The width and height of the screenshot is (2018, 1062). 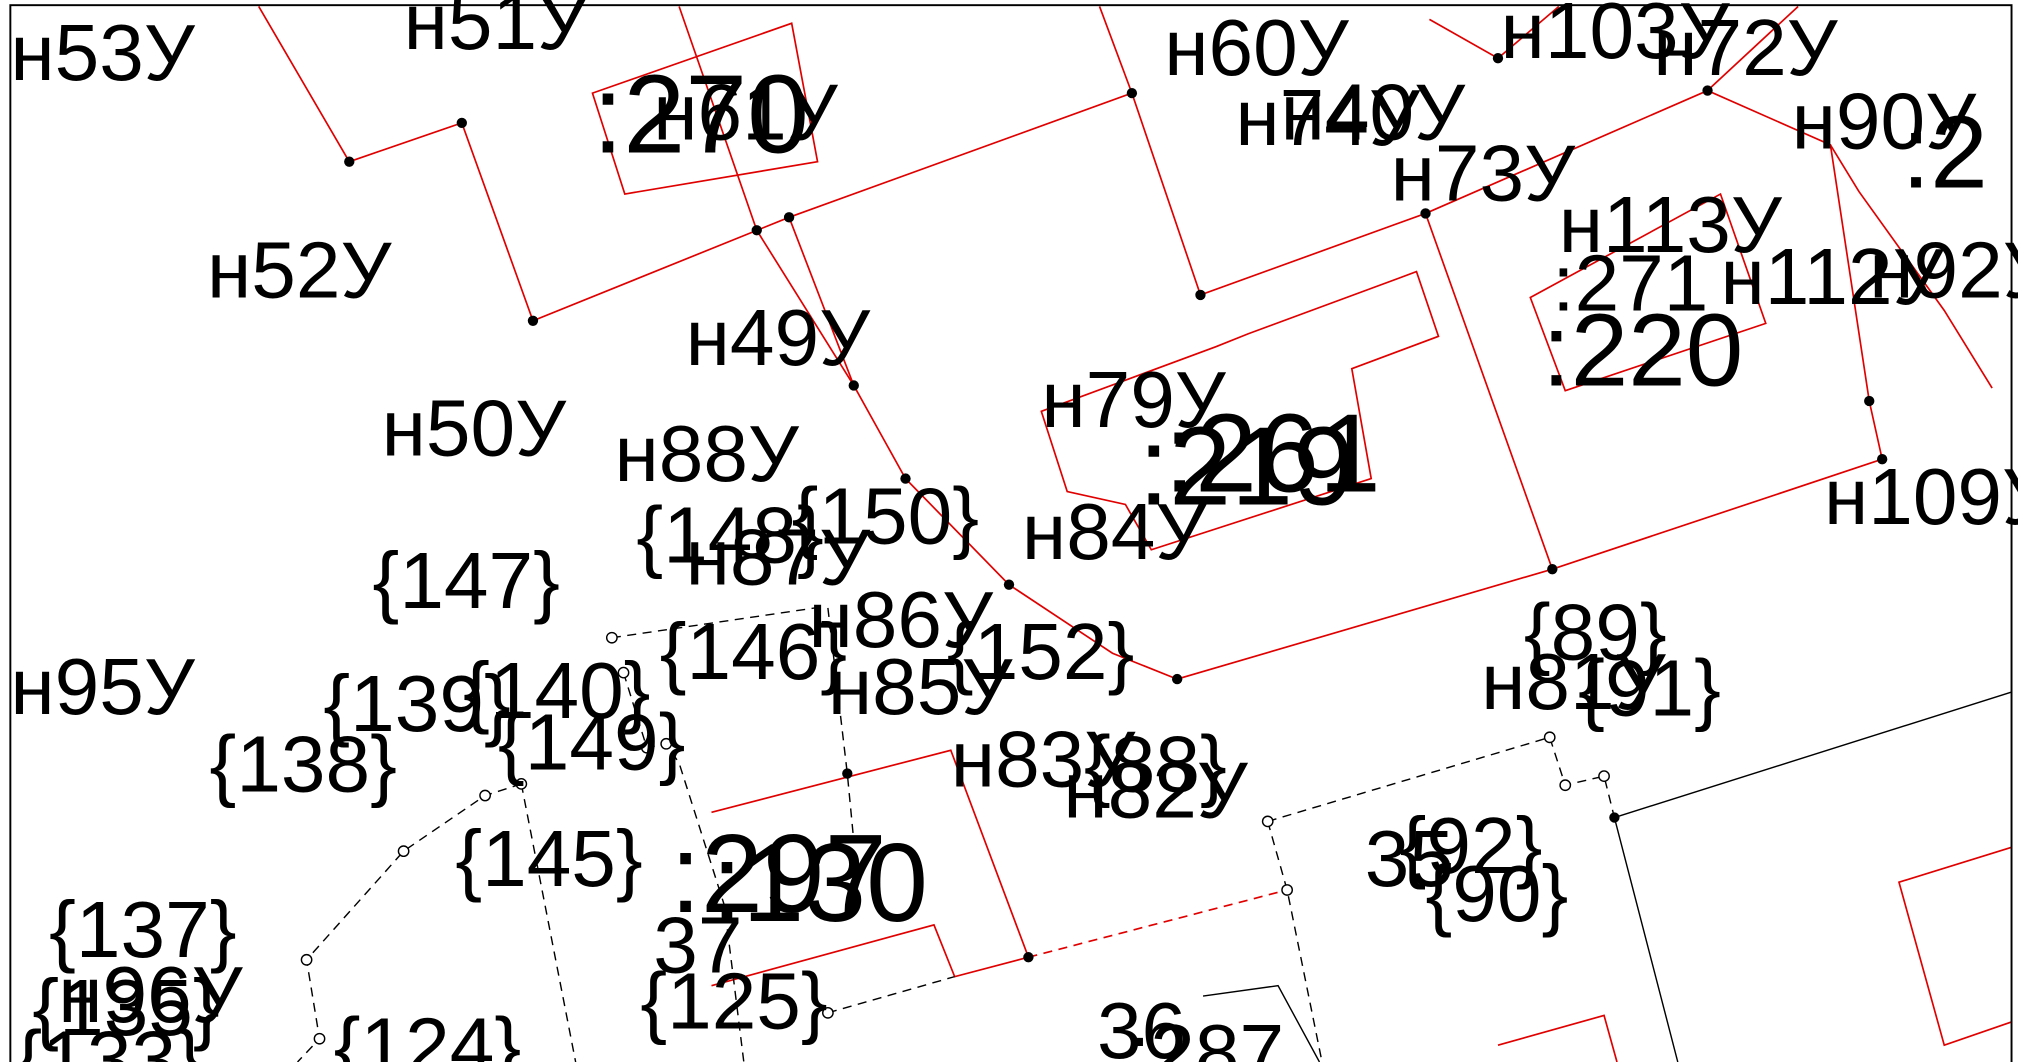 What do you see at coordinates (548, 858) in the screenshot?
I see `parcel-label: {145}` at bounding box center [548, 858].